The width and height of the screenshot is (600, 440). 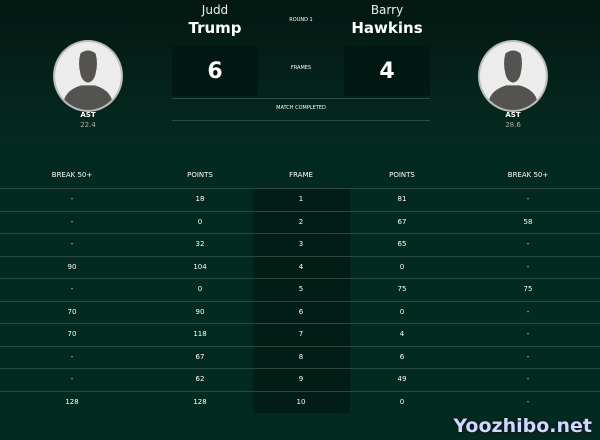 I want to click on player1-stat-value: 22.4, so click(x=88, y=125).